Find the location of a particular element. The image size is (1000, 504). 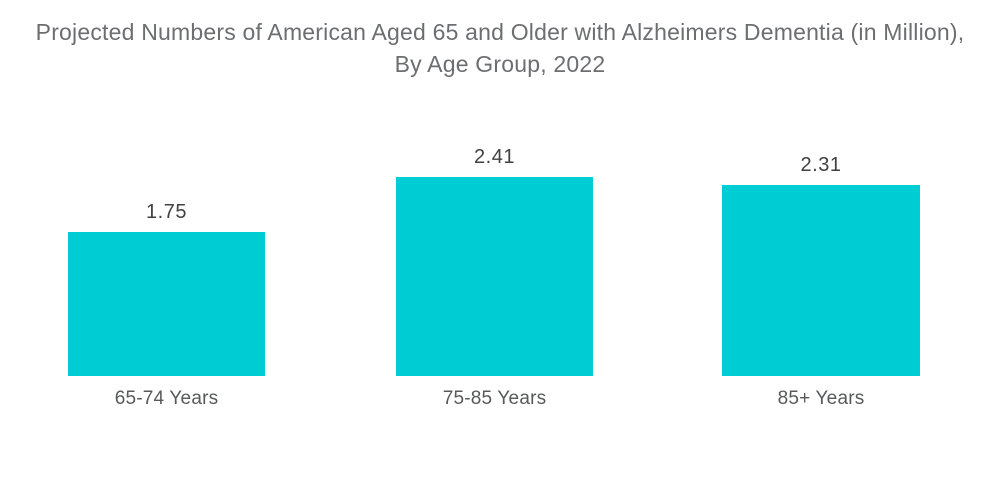

bar-group-65-74-years: 1.75 65-74 Years is located at coordinates (166, 305).